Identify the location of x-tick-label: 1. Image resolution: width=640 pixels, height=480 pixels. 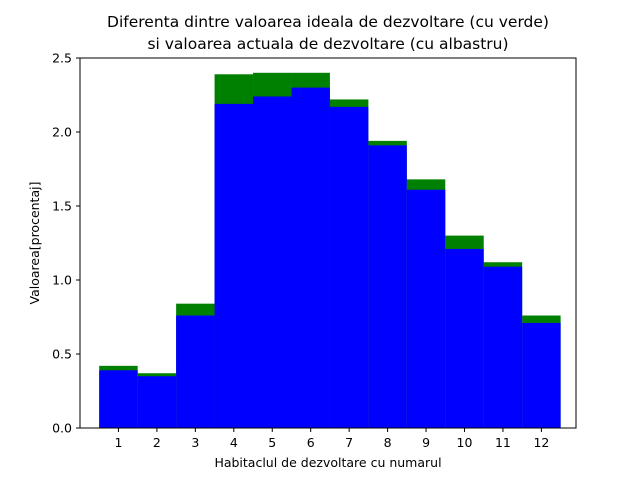
(118, 442).